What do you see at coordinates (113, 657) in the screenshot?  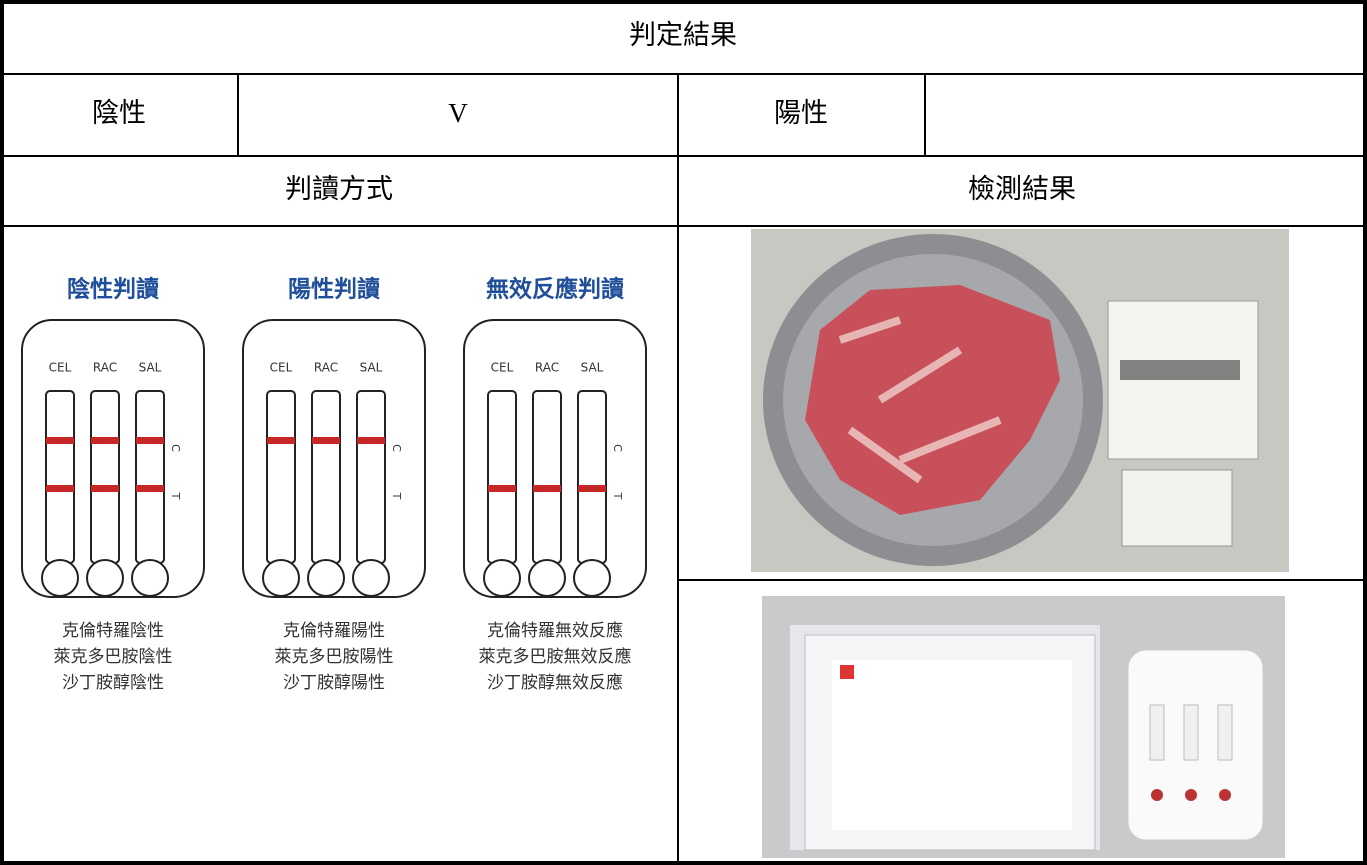 I see `result-text: 萊克多巴胺陰性` at bounding box center [113, 657].